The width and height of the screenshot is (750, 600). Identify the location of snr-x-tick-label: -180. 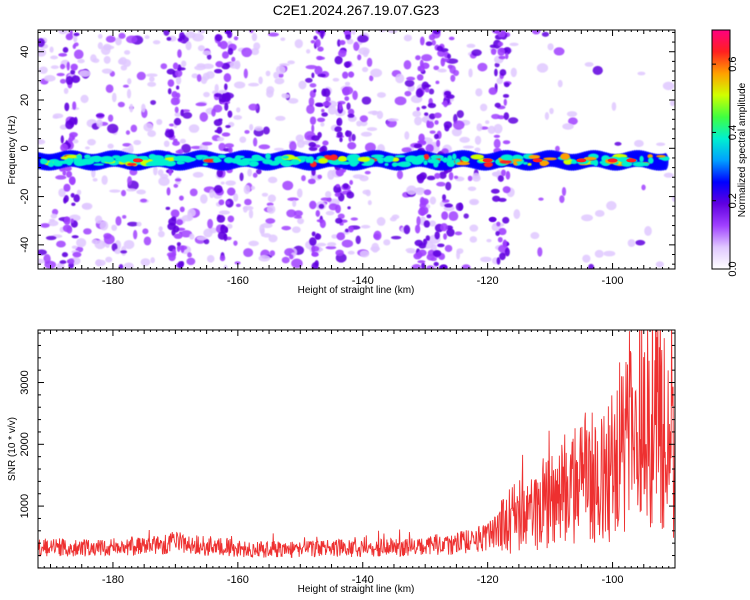
(113, 580).